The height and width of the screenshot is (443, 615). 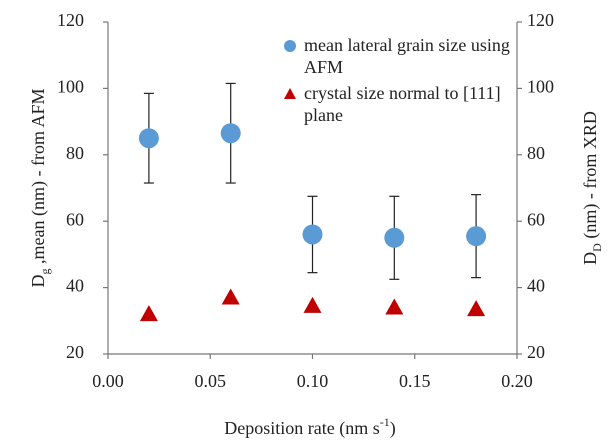 What do you see at coordinates (211, 381) in the screenshot?
I see `x-tick-label: 0.05` at bounding box center [211, 381].